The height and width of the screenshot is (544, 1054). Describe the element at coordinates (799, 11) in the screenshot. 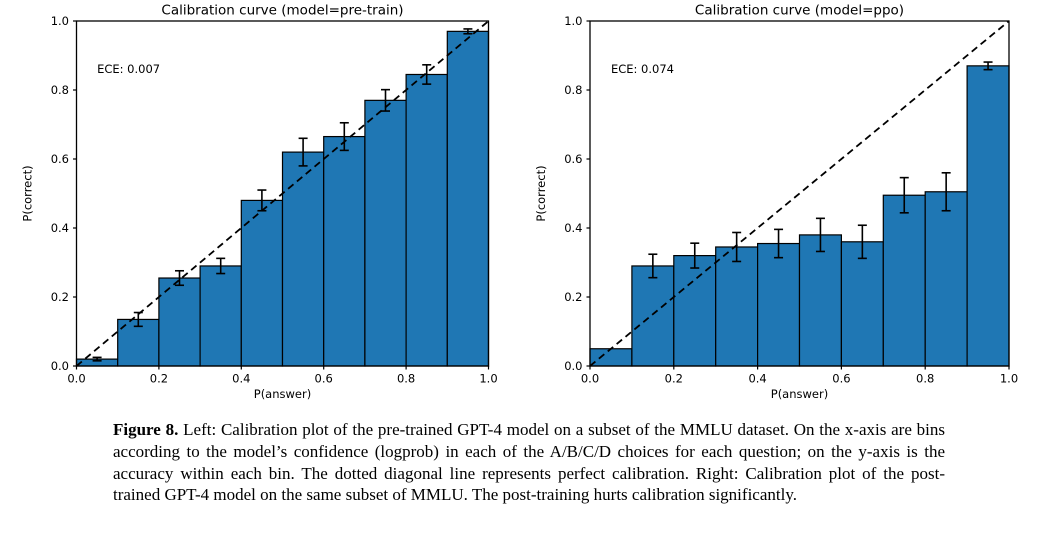

I see `chart-title: Calibration curve (model=ppo)` at that location.